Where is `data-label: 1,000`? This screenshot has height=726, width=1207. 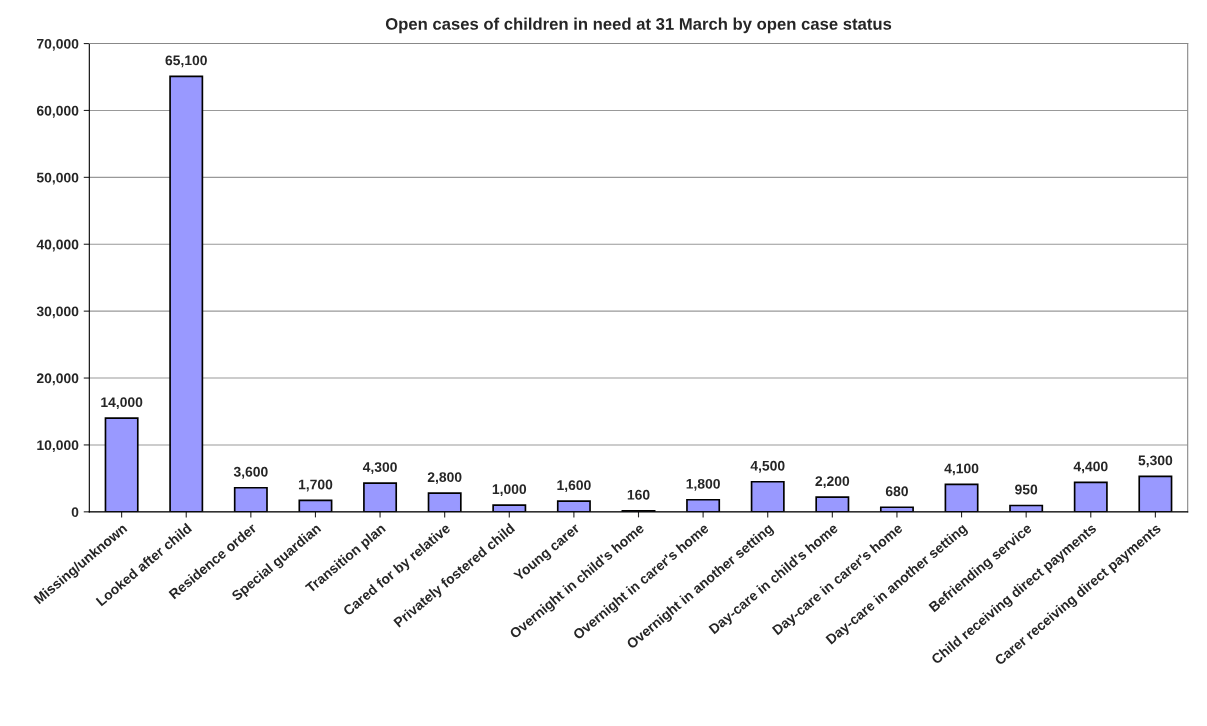 data-label: 1,000 is located at coordinates (509, 490).